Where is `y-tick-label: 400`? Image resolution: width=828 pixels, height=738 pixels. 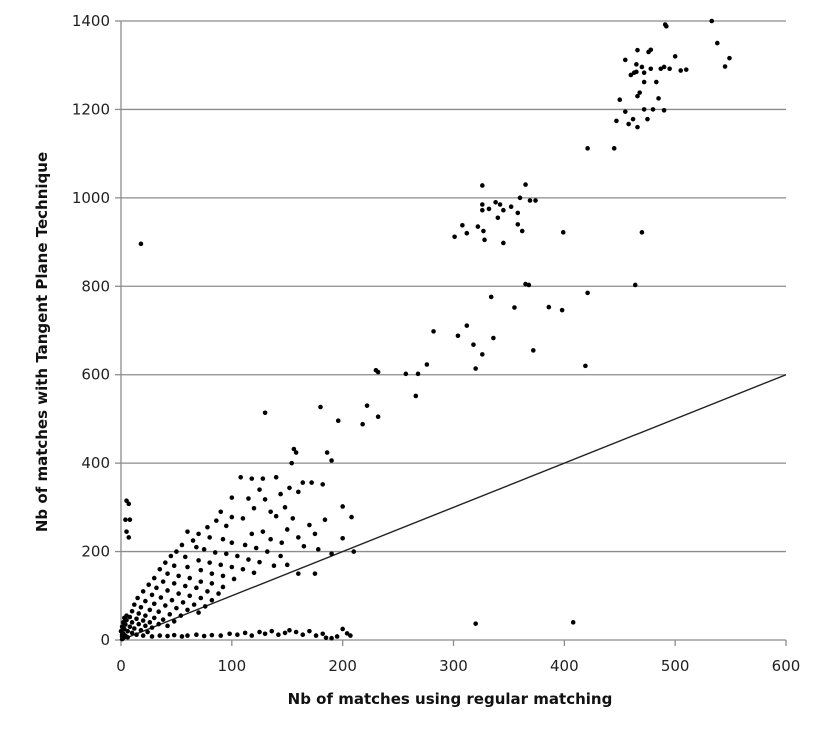
y-tick-label: 400 is located at coordinates (95, 463).